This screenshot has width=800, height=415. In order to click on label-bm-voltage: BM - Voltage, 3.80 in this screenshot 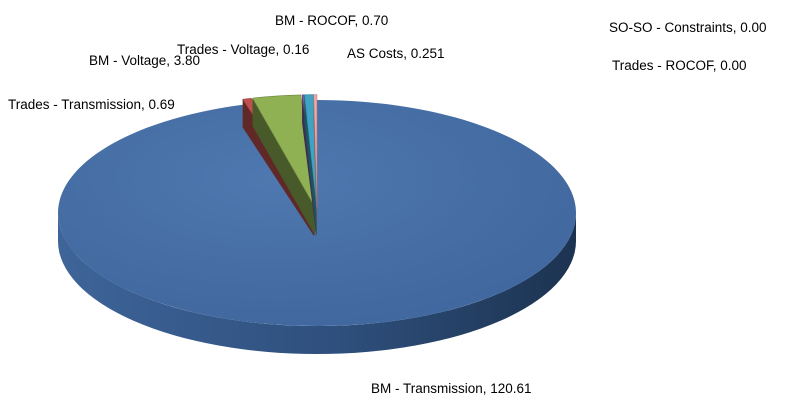, I will do `click(144, 60)`.